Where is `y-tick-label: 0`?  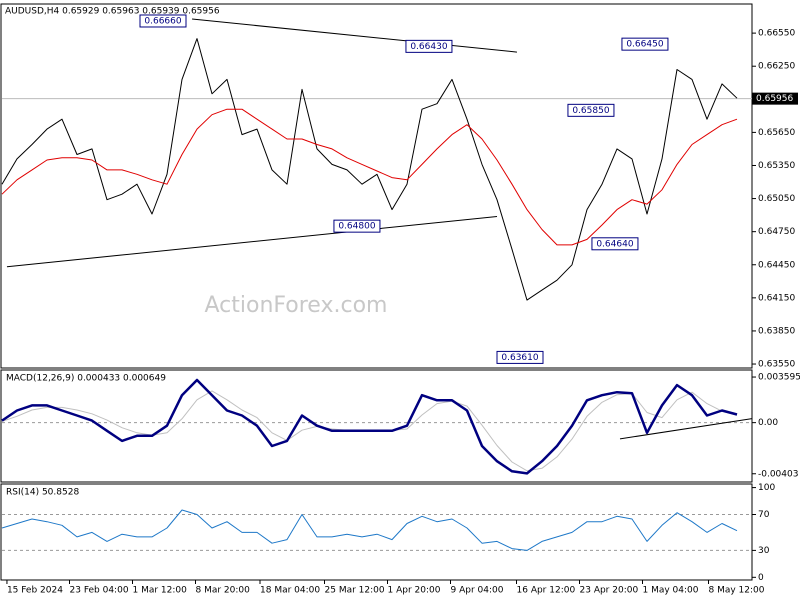 y-tick-label: 0 is located at coordinates (761, 578).